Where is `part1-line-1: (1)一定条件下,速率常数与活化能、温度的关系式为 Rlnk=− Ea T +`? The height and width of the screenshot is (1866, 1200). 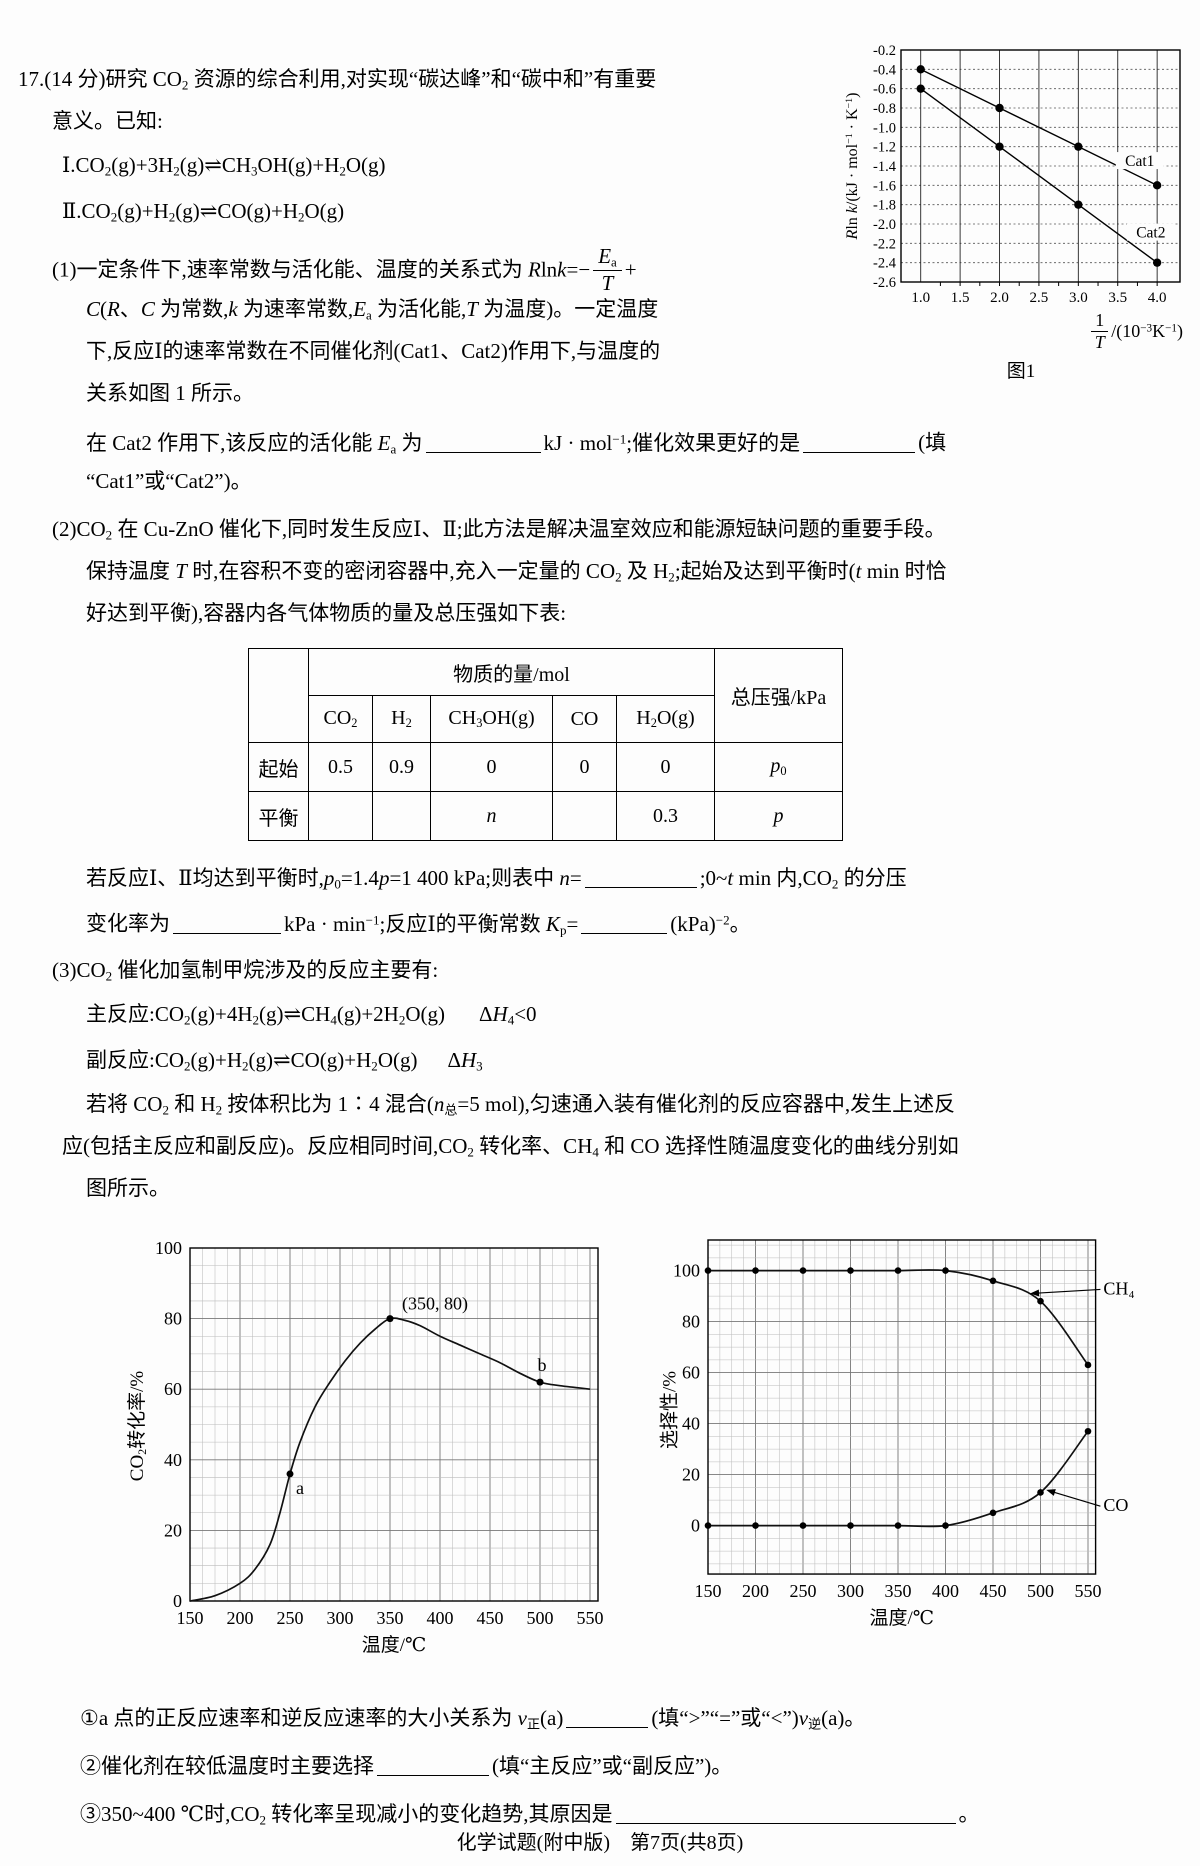
part1-line-1: (1)一定条件下,速率常数与活化能、温度的关系式为 Rlnk=− Ea T + is located at coordinates (626, 269).